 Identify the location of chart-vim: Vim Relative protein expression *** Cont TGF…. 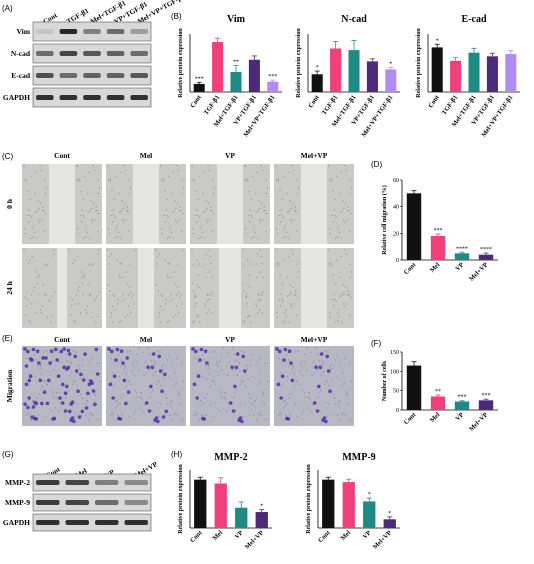
(230, 76).